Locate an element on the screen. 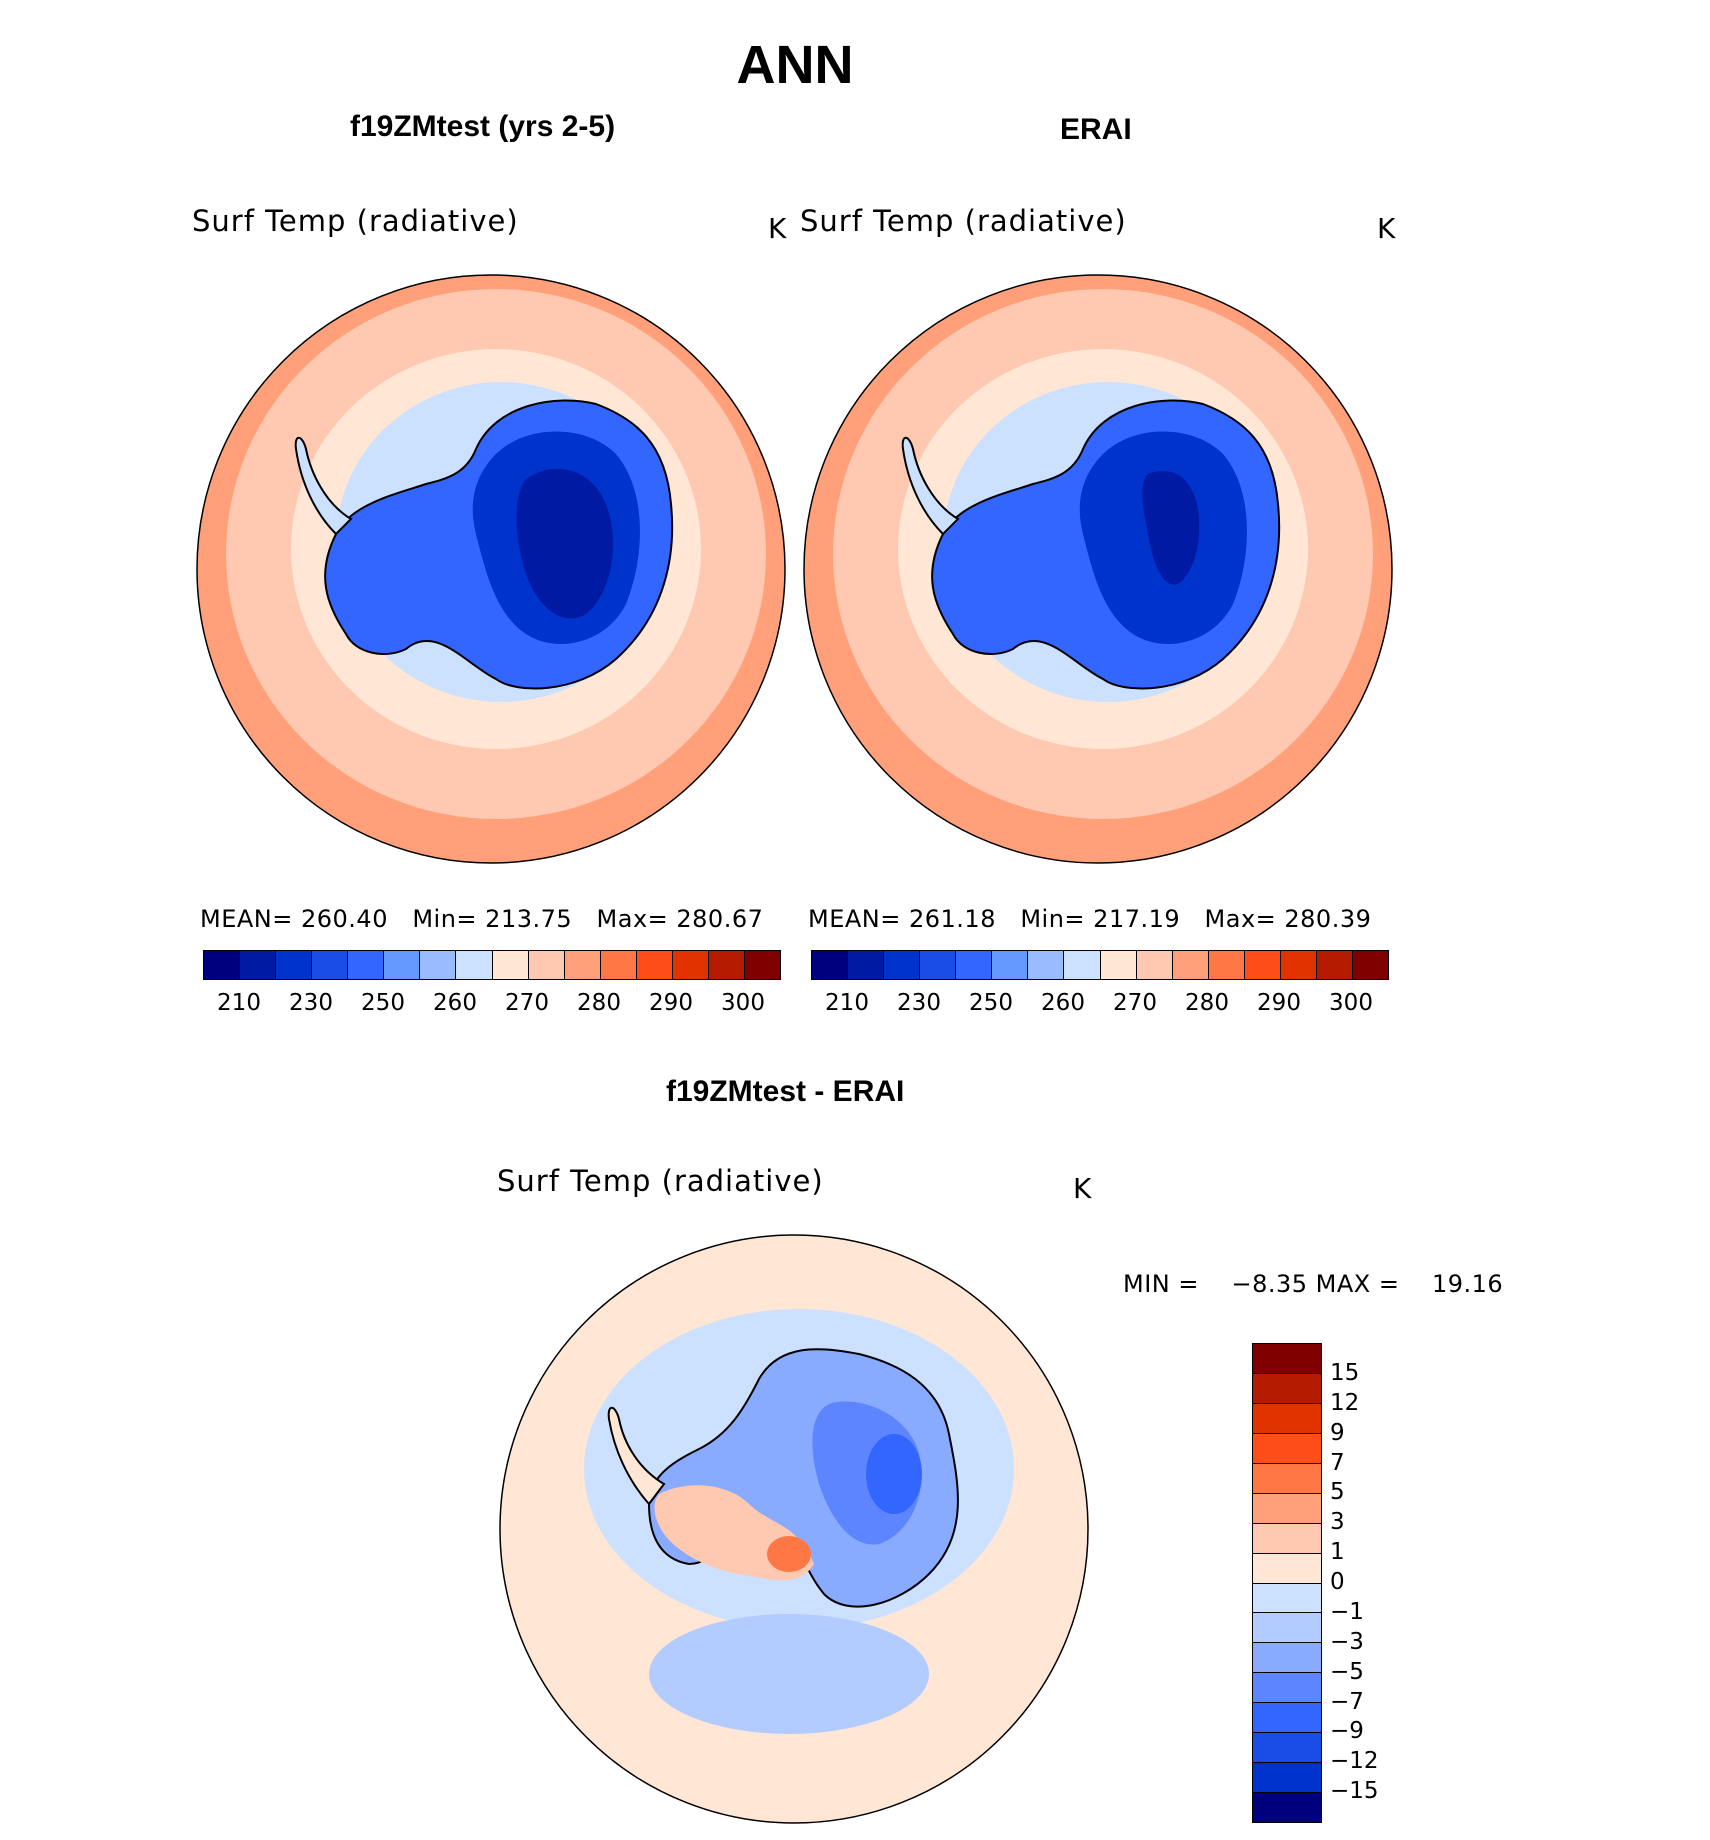 The image size is (1710, 1840). colorbar-tick-label: 3 is located at coordinates (1337, 1522).